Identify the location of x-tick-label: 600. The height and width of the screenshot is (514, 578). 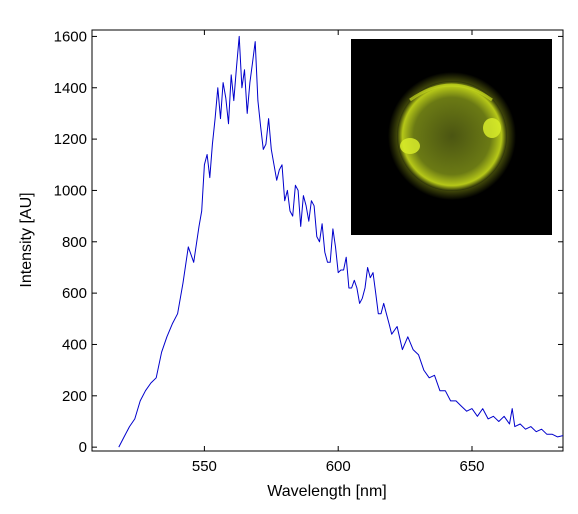
(338, 466).